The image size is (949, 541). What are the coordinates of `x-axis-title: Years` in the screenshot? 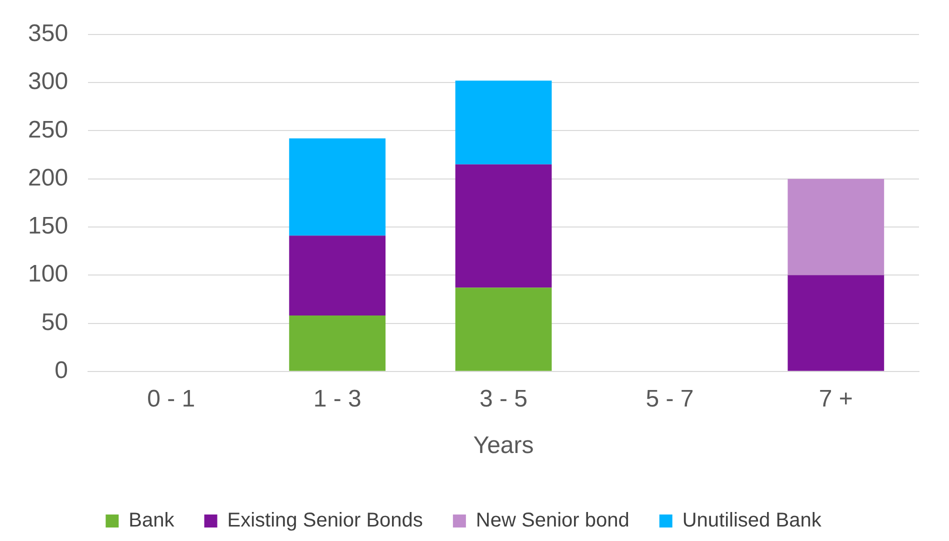 It's located at (503, 446).